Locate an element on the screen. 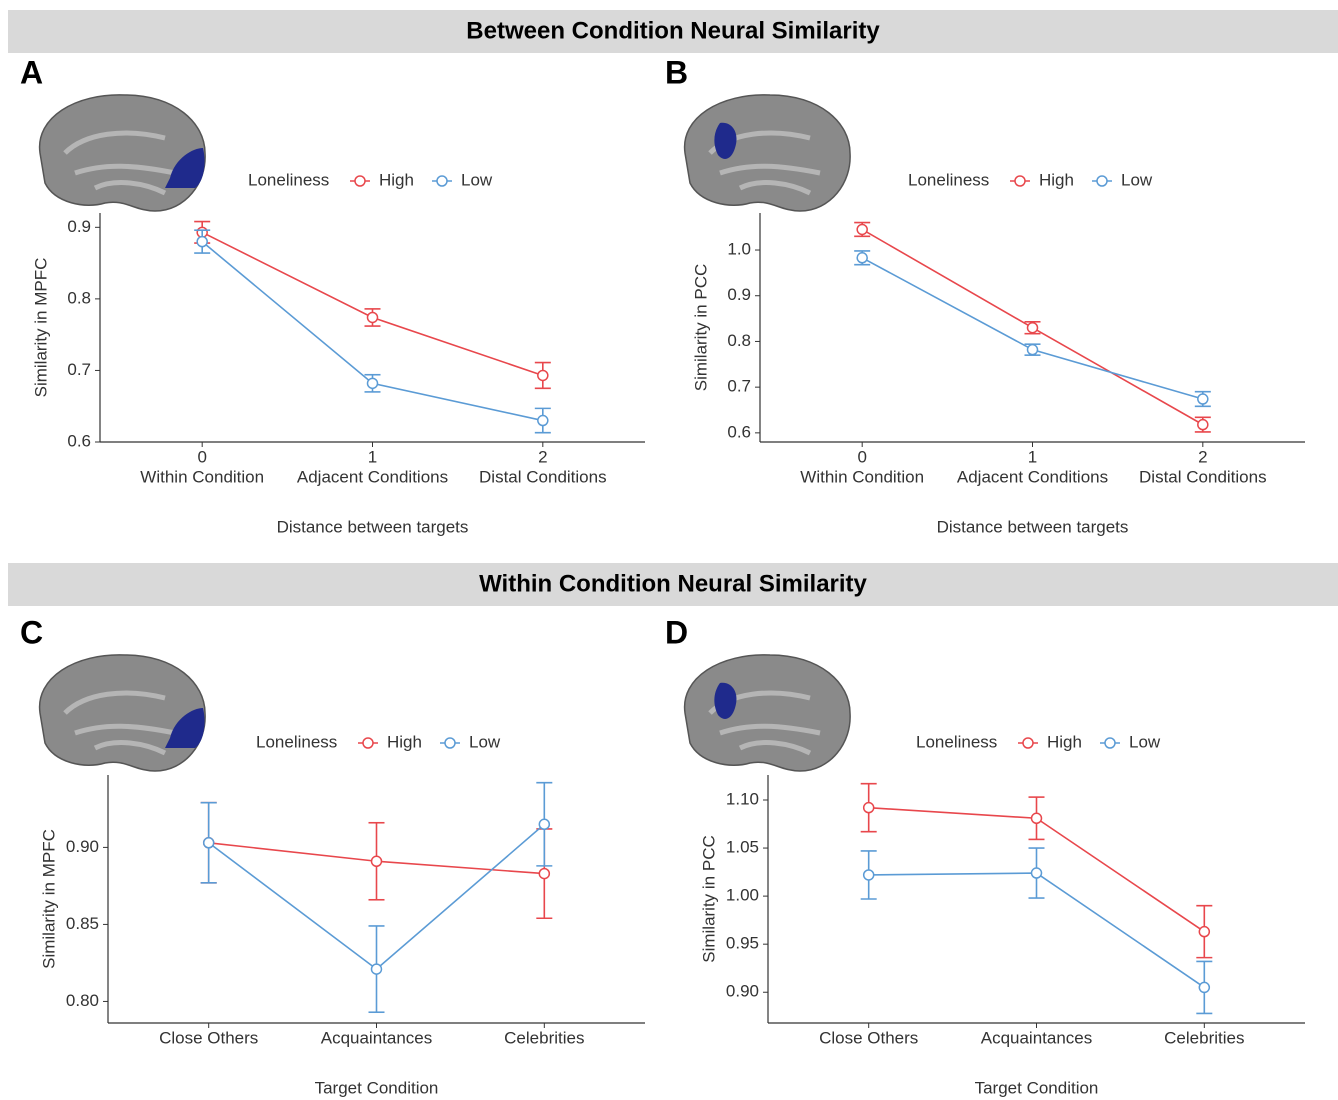 The image size is (1338, 1100). y-tick-label: 1.00 is located at coordinates (742, 895).